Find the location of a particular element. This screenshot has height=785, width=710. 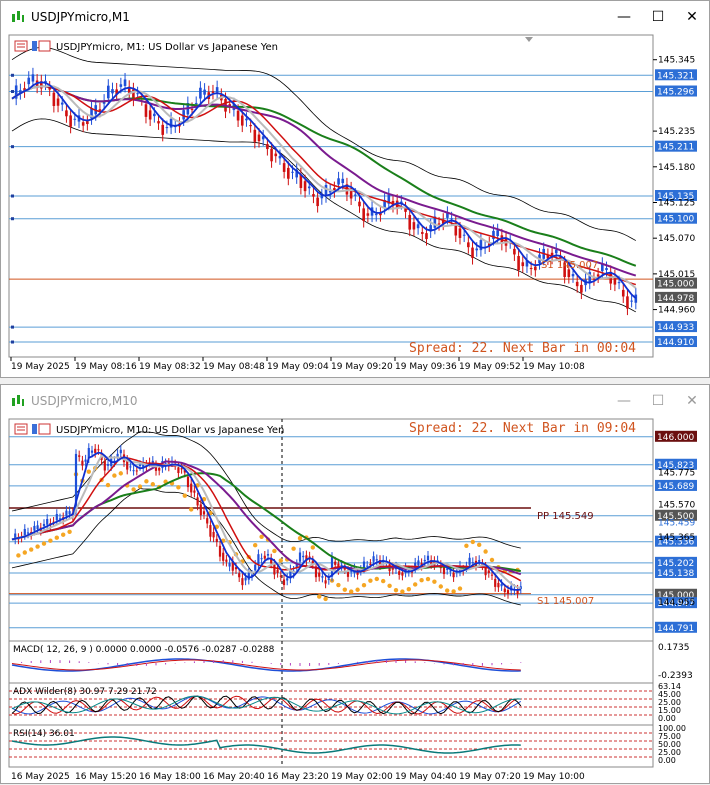

bollinger-lower is located at coordinates (266, 547).